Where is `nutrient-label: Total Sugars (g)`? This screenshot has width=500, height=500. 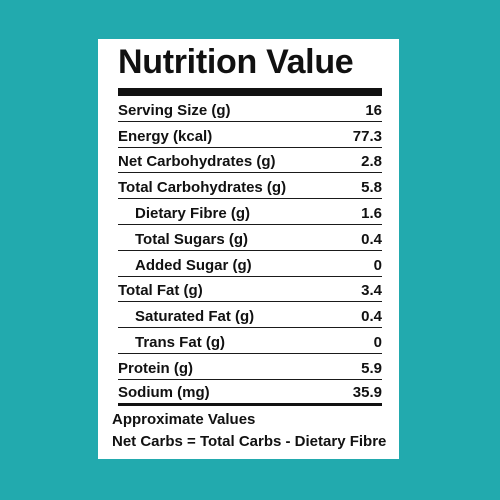
nutrient-label: Total Sugars (g) is located at coordinates (192, 239).